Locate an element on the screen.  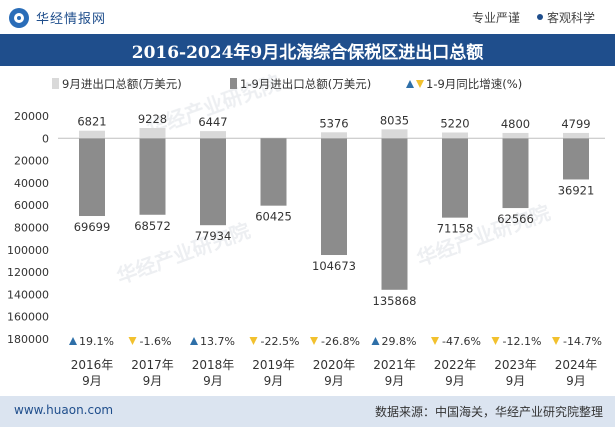
growth-rate-label: -1.6% is located at coordinates (156, 341).